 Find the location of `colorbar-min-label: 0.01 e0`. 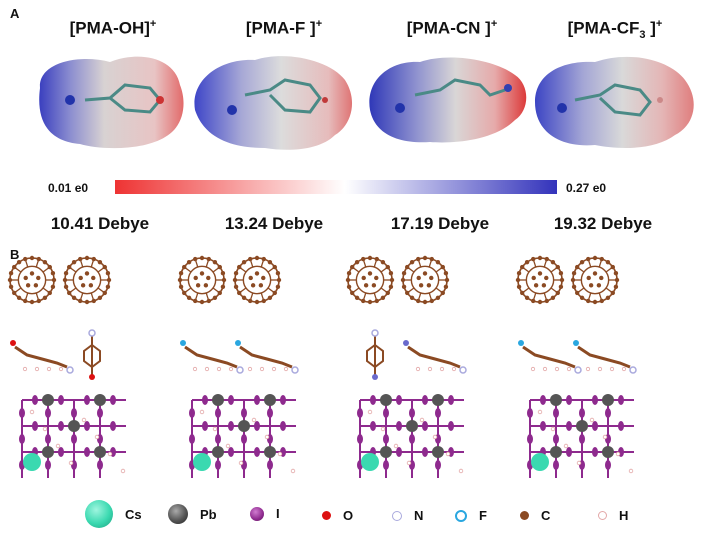

colorbar-min-label: 0.01 e0 is located at coordinates (68, 188).